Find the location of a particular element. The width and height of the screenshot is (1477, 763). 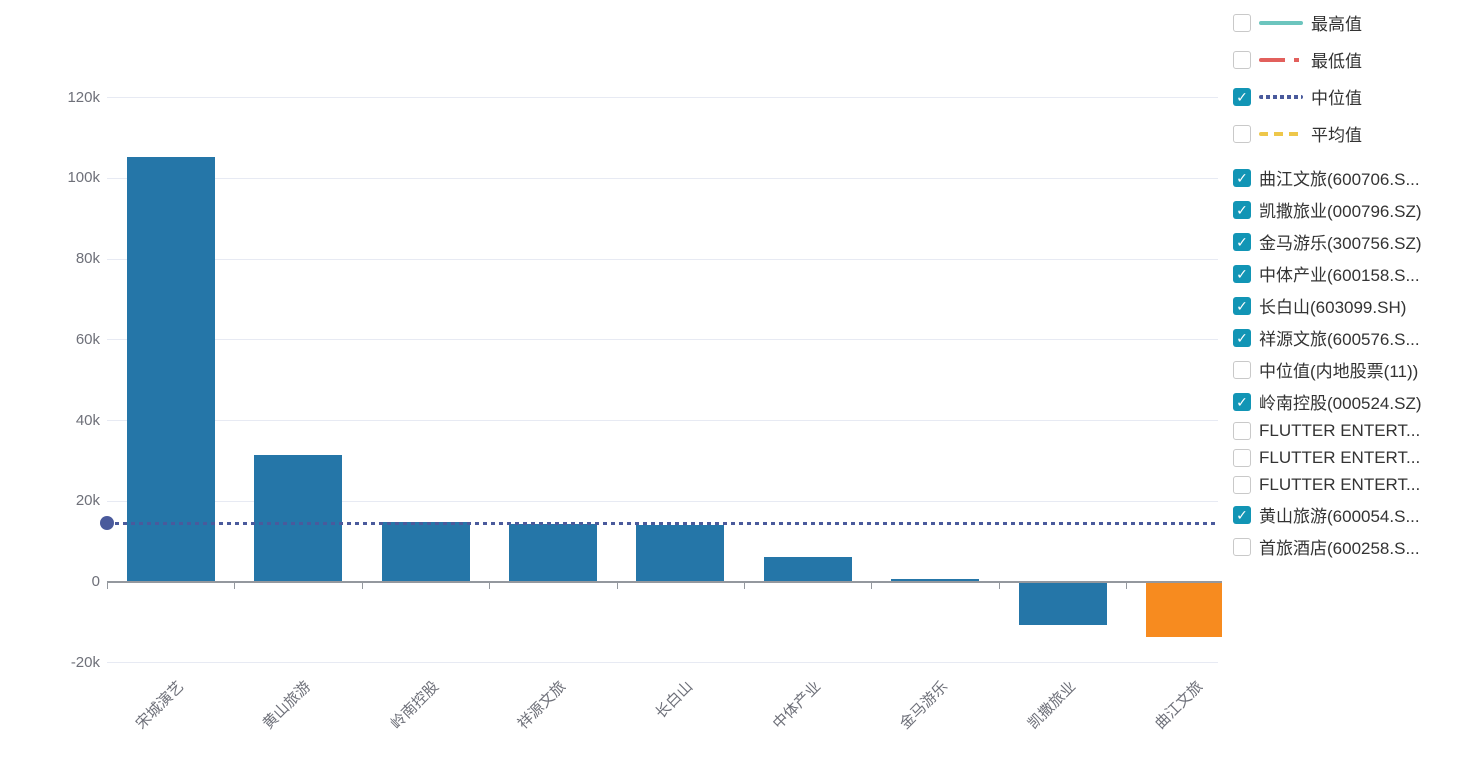

legend-label: 最低值 is located at coordinates (1336, 61).